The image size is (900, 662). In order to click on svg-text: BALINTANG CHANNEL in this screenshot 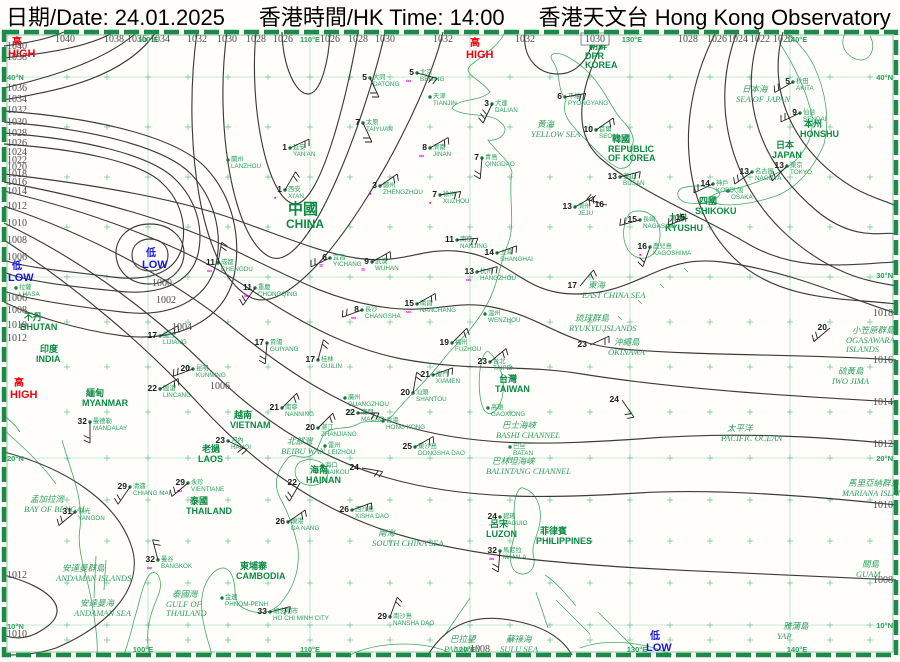, I will do `click(528, 471)`.